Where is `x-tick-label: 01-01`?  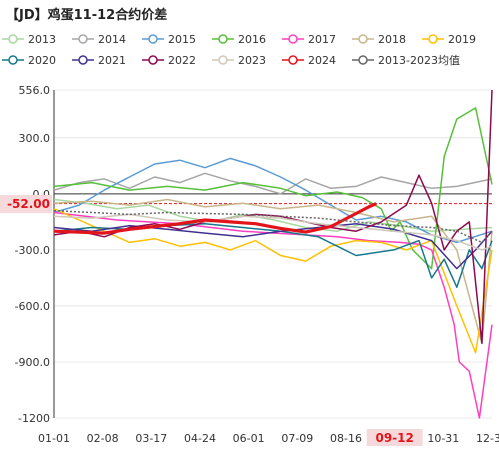 x-tick-label: 01-01 is located at coordinates (54, 438).